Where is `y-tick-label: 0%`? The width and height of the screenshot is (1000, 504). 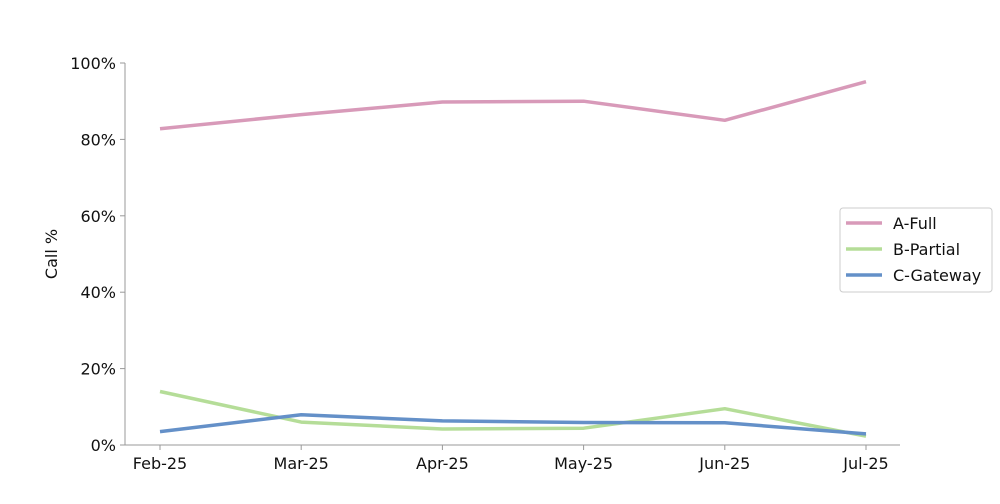 y-tick-label: 0% is located at coordinates (103, 445).